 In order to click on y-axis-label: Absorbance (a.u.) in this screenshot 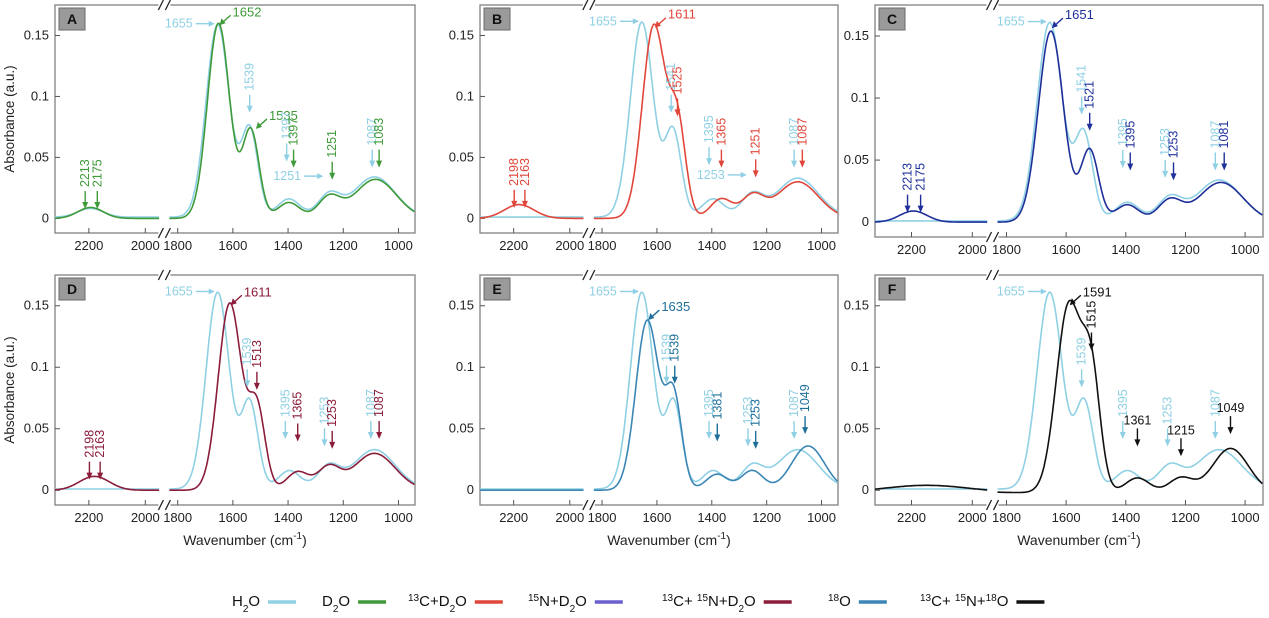, I will do `click(9, 389)`.